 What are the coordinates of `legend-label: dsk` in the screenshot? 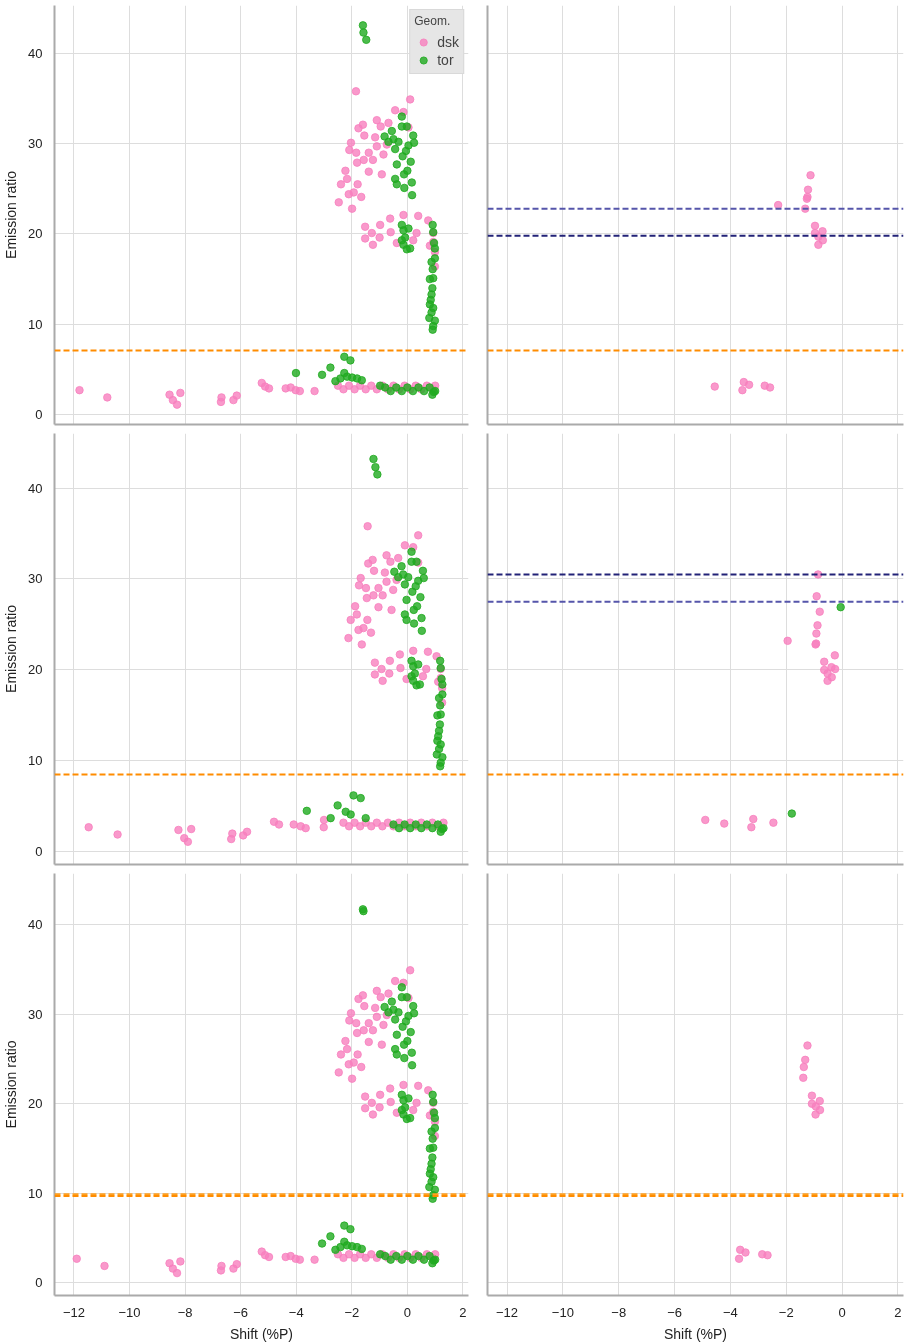 It's located at (448, 42).